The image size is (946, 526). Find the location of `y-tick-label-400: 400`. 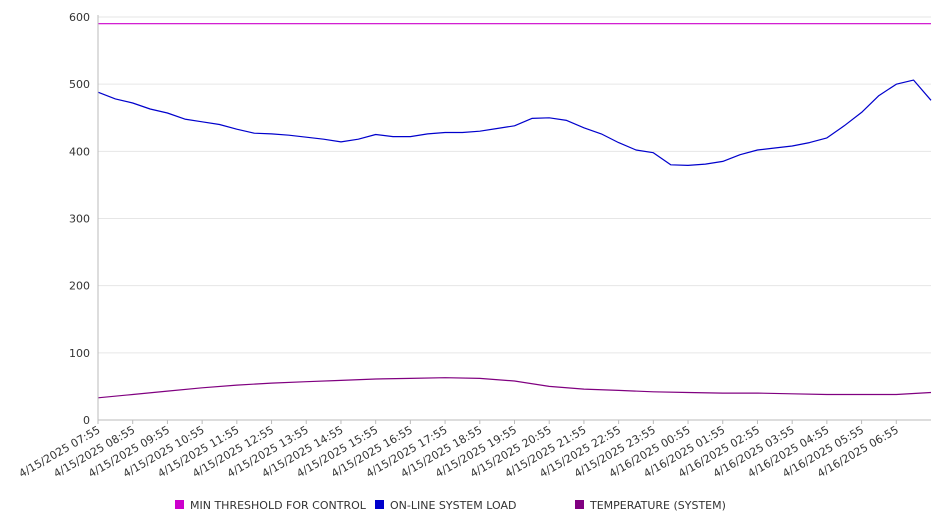

y-tick-label-400: 400 is located at coordinates (79, 151).